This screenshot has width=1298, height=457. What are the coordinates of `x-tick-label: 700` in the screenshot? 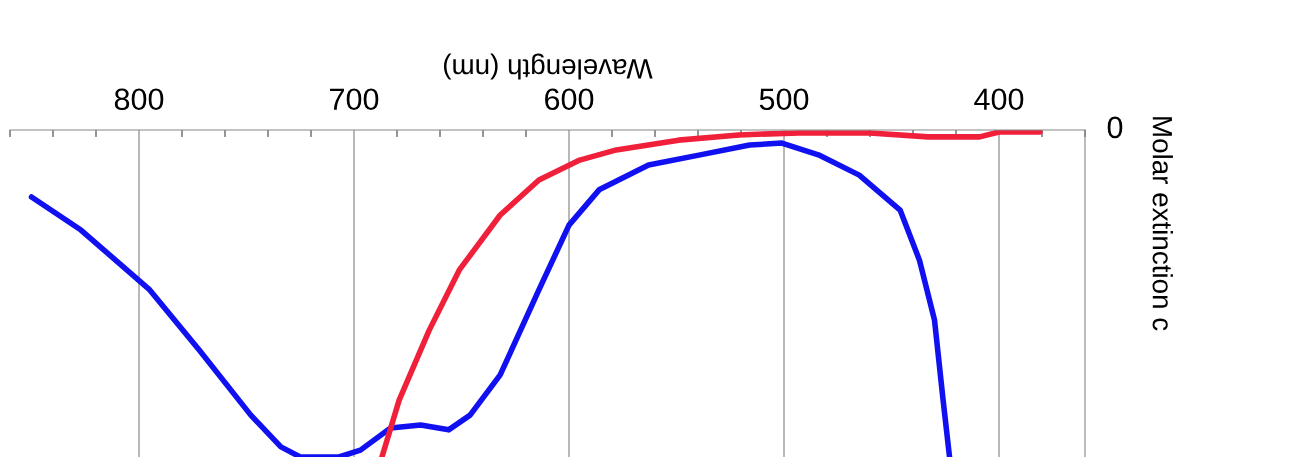 It's located at (354, 99).